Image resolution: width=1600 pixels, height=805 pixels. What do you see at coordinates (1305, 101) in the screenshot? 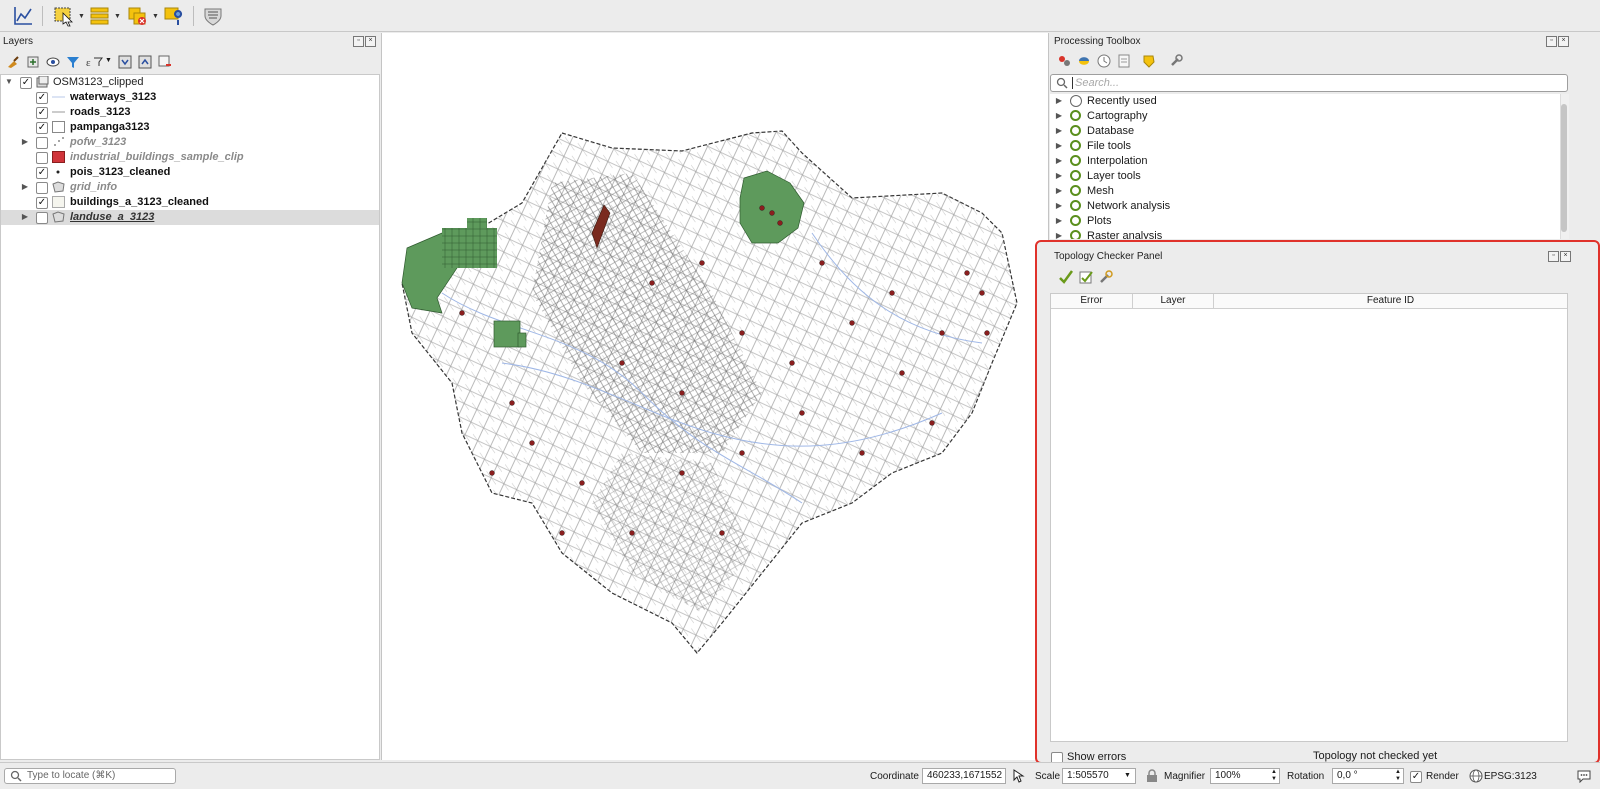
I see `processing-item-recently-used: ▶ Recently used` at bounding box center [1305, 101].